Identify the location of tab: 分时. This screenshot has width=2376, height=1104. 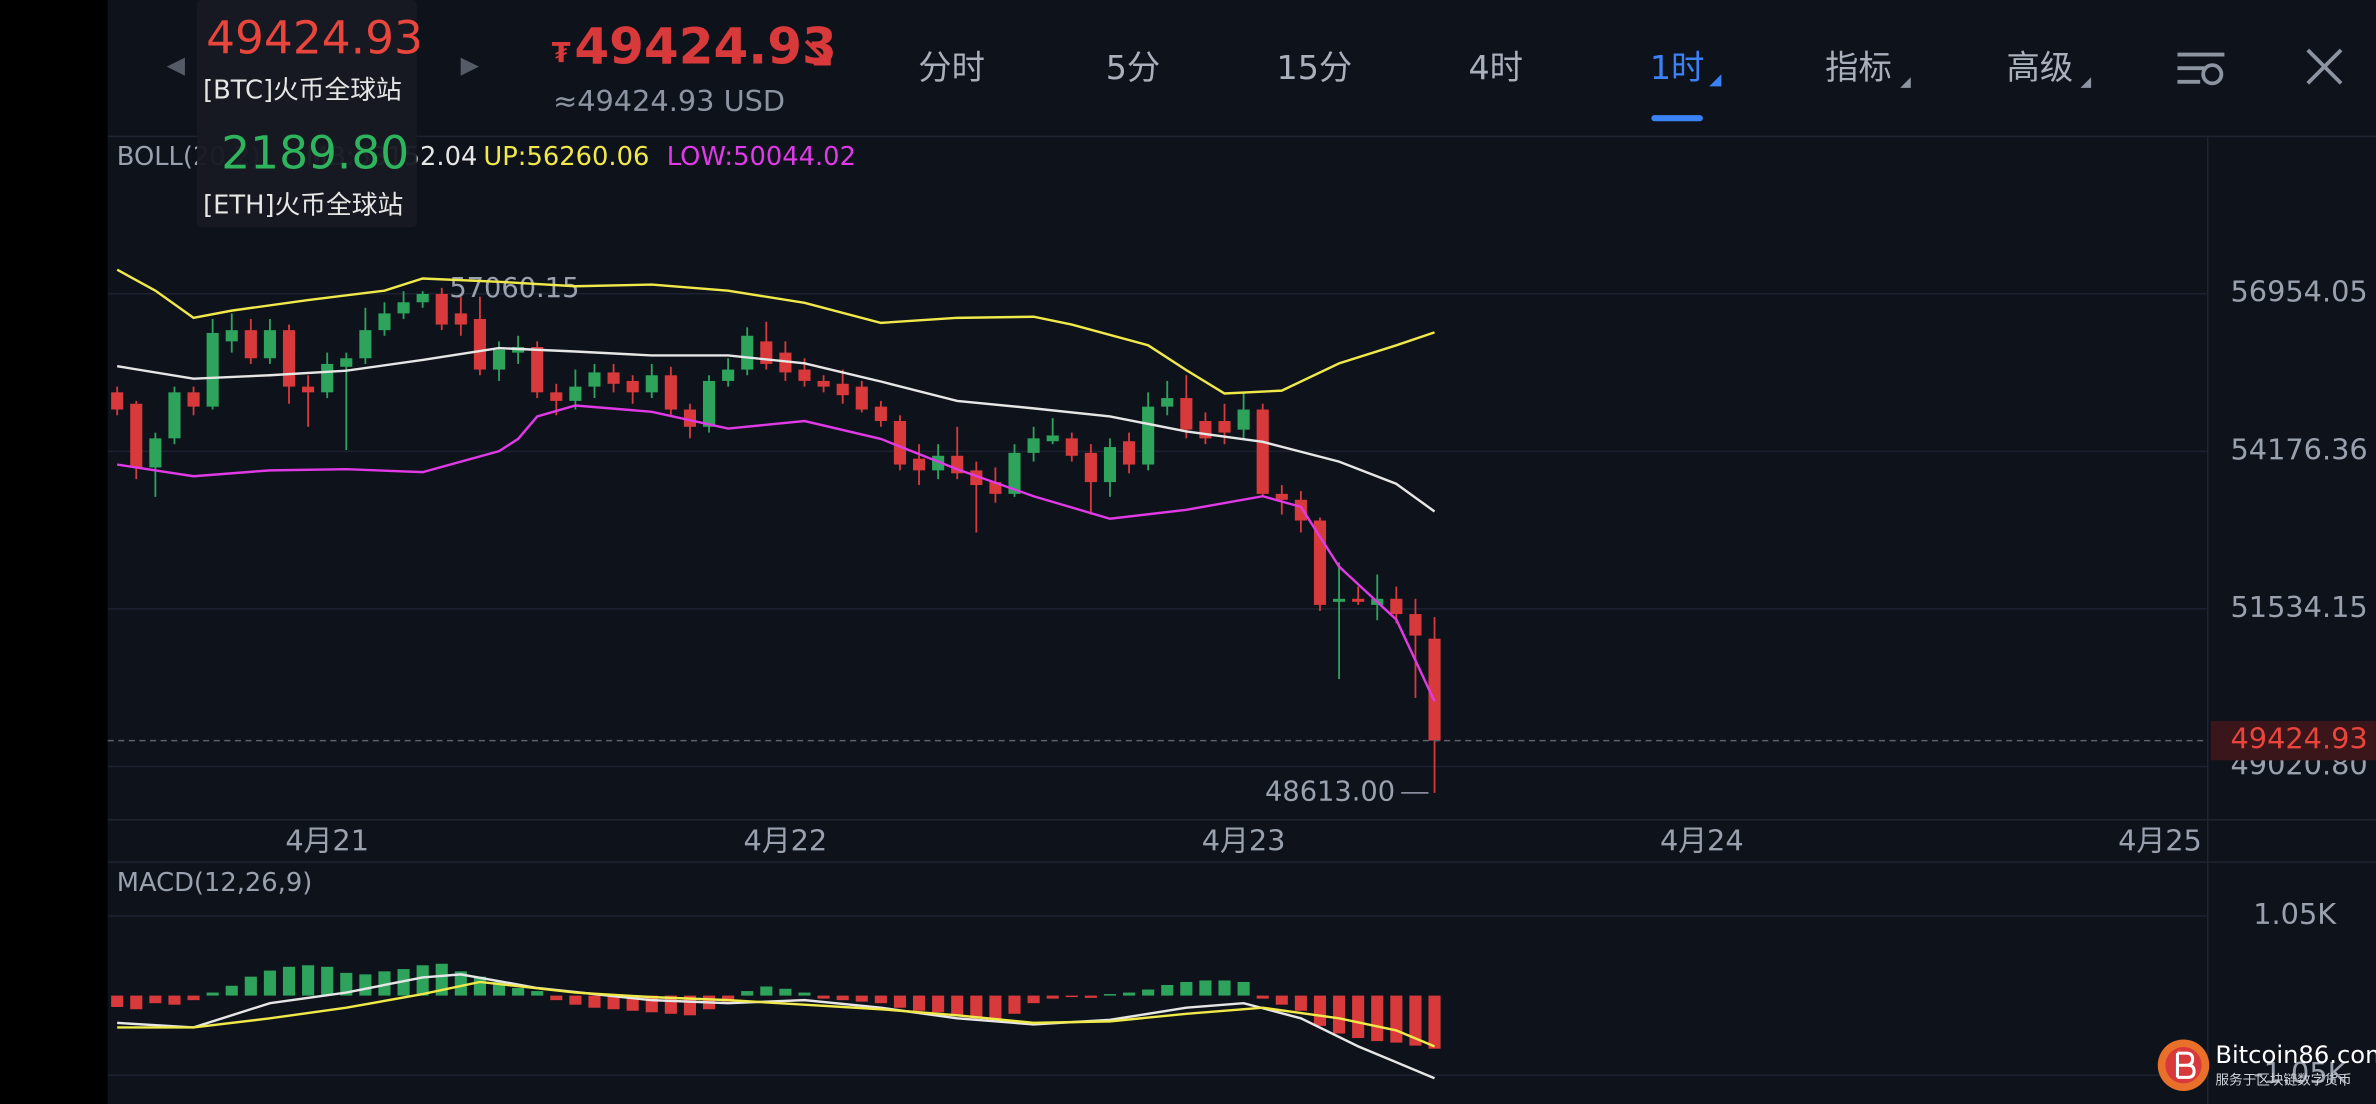
(951, 67).